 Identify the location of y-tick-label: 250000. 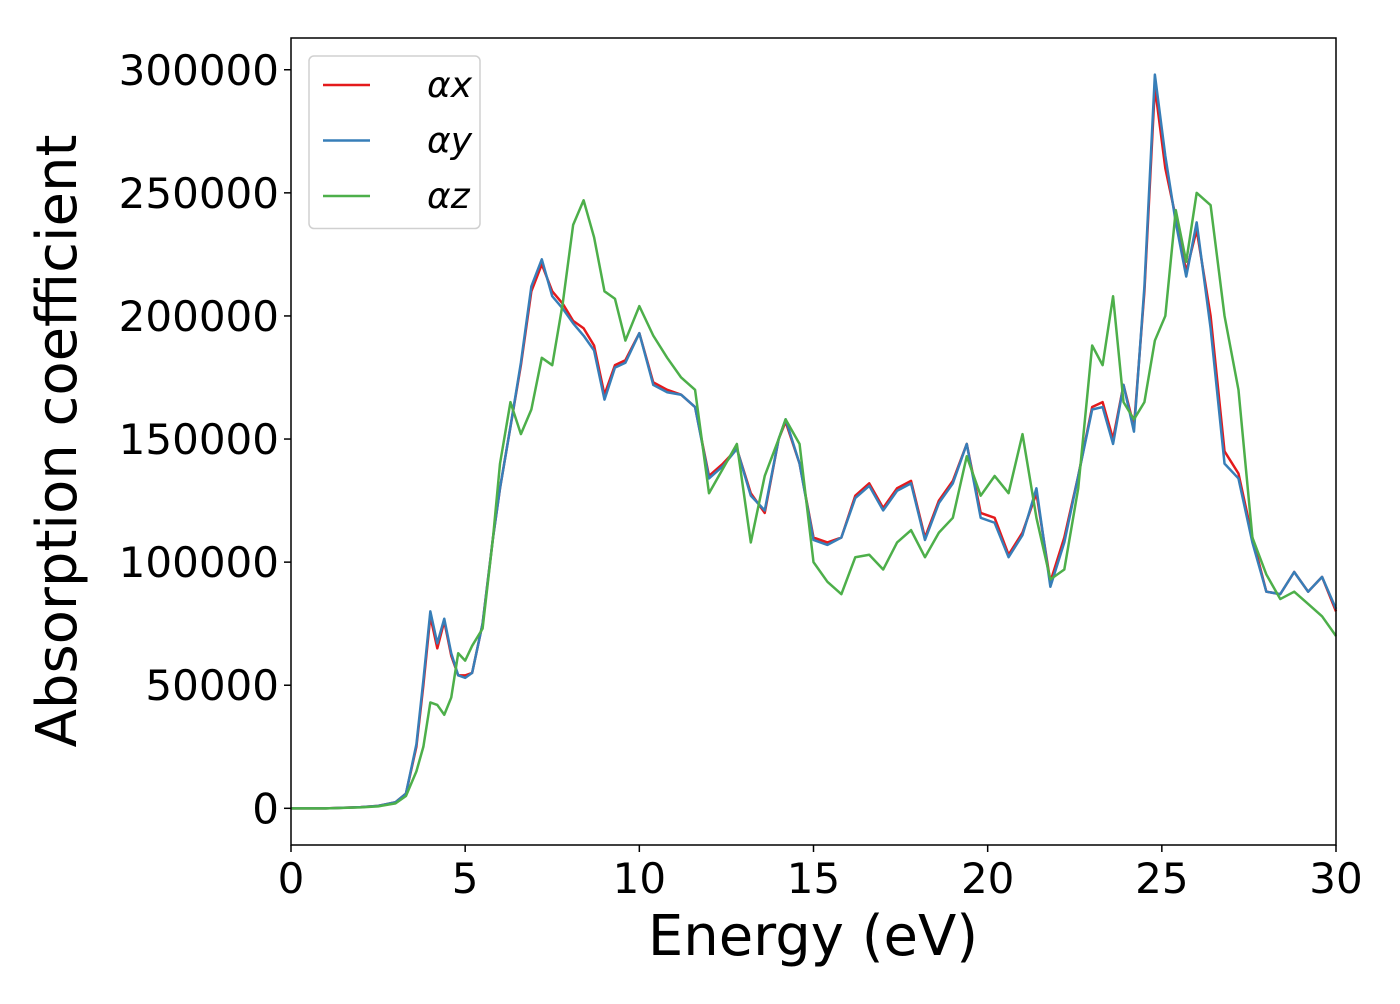
(199, 193).